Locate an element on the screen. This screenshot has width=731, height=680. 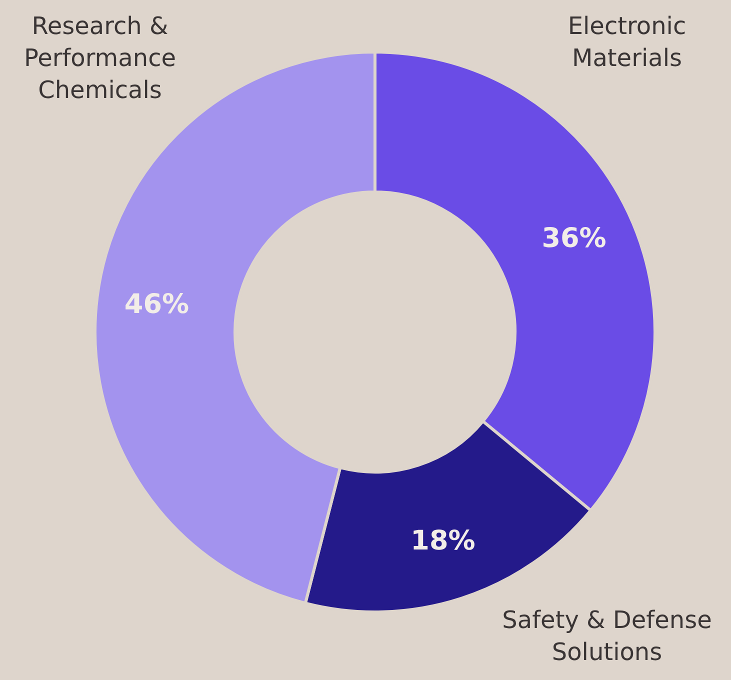
slice-label: Electronic Materials is located at coordinates (627, 42).